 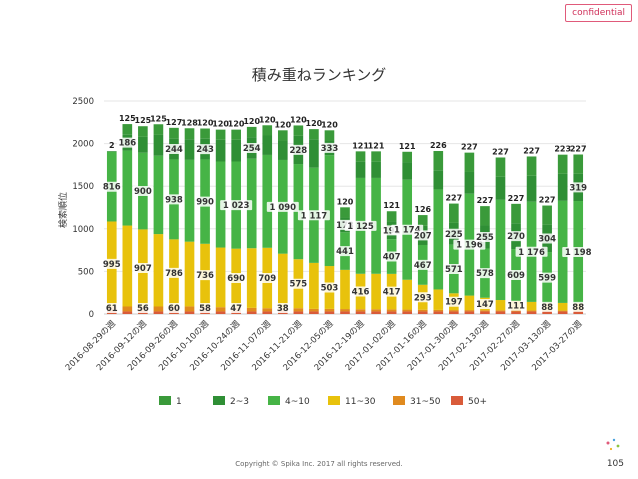 What do you see at coordinates (174, 309) in the screenshot?
I see `data-label: 60` at bounding box center [174, 309].